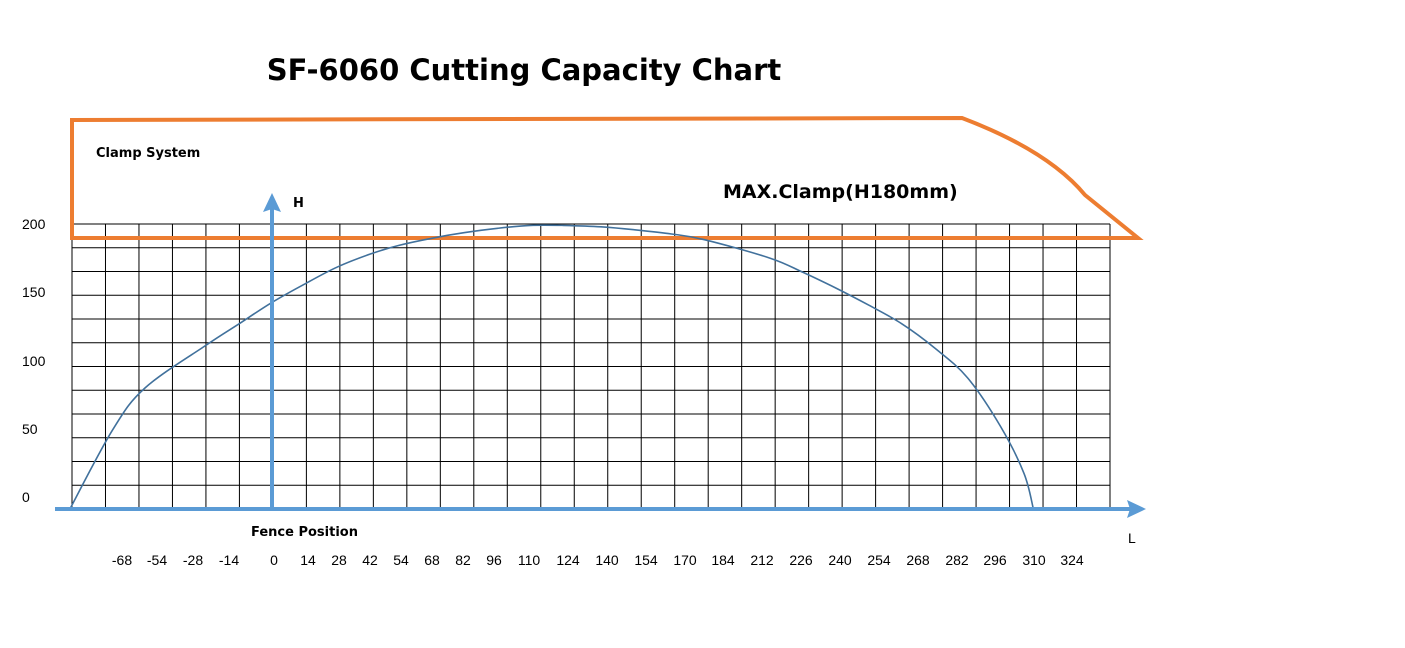 The height and width of the screenshot is (648, 1405). I want to click on x-tick-label: 310, so click(1034, 560).